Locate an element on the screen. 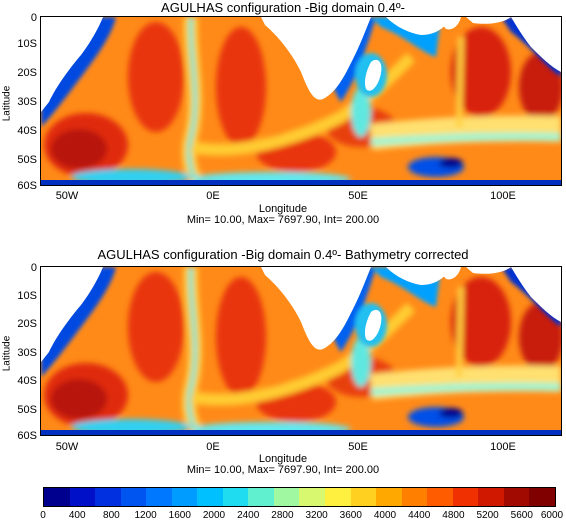 This screenshot has width=566, height=523. colorbar-tick-label: 400 is located at coordinates (77, 515).